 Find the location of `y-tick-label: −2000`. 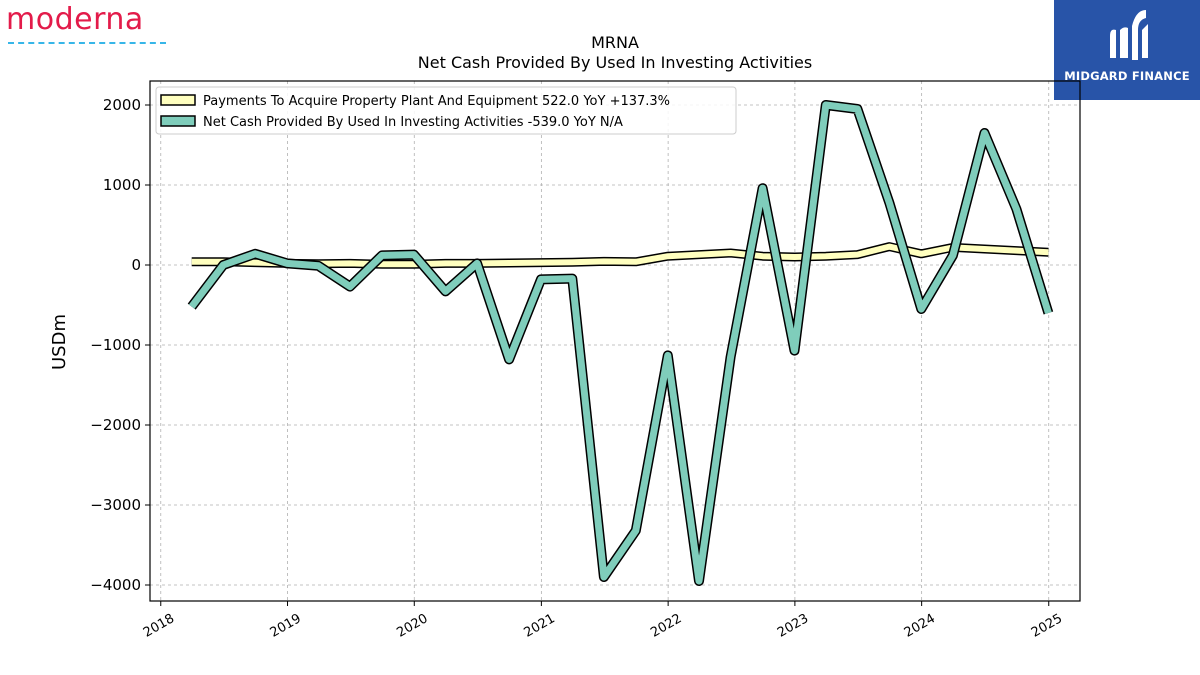

y-tick-label: −2000 is located at coordinates (115, 425).